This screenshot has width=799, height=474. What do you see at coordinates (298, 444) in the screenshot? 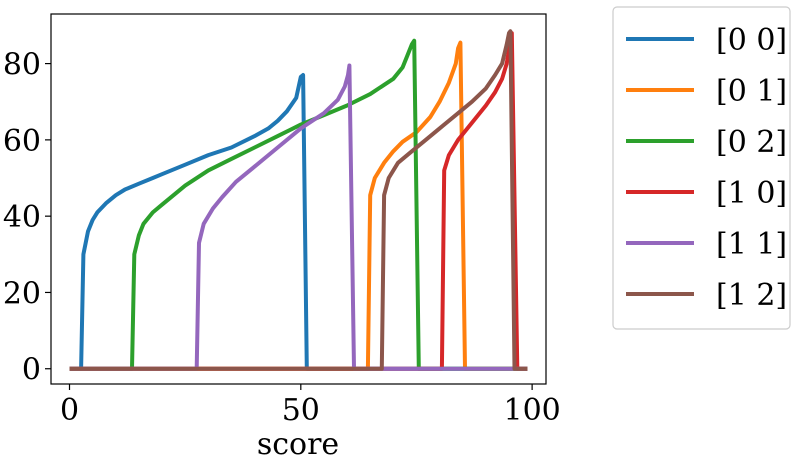
I see `x-axis-label: score` at bounding box center [298, 444].